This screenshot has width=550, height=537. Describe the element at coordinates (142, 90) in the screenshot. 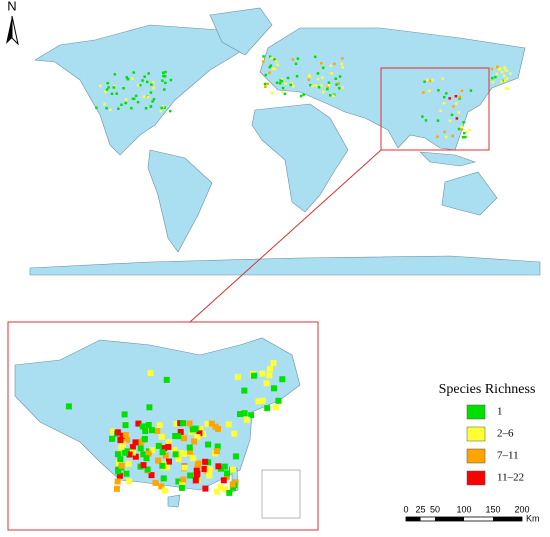

I see `north-america` at that location.